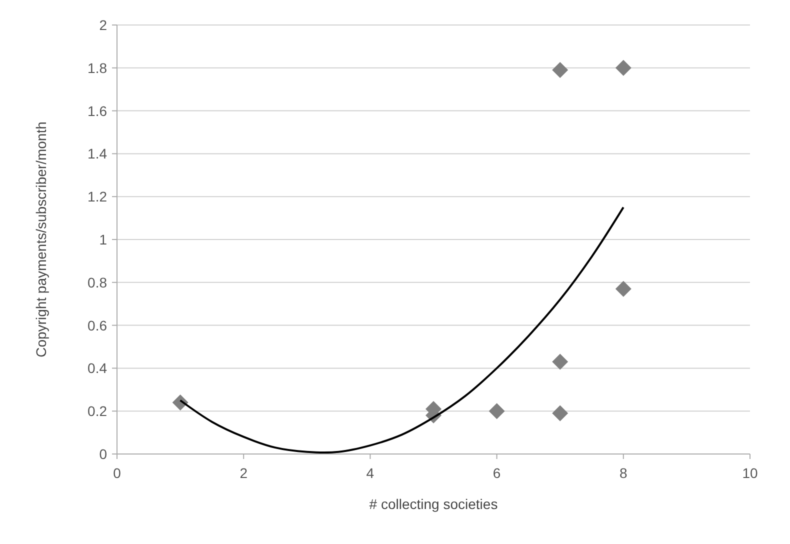 The image size is (790, 544). I want to click on x-axis-title: # collecting societies, so click(433, 504).